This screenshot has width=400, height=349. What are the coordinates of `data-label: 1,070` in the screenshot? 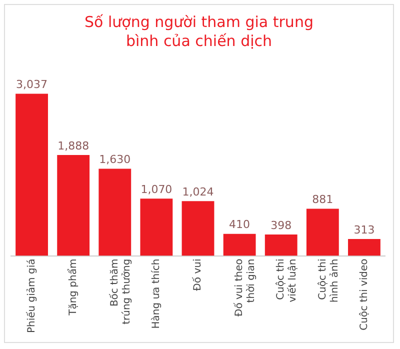 It's located at (156, 189).